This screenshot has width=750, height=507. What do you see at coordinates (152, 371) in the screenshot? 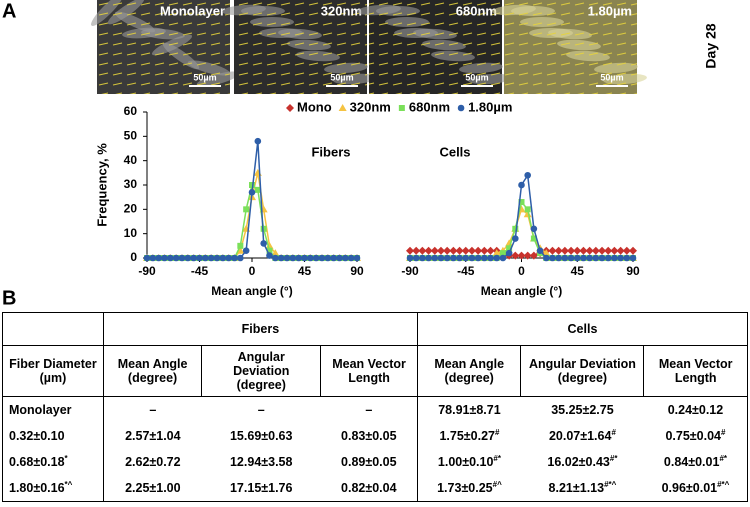
I see `column-header: Mean Angle (degree)` at bounding box center [152, 371].